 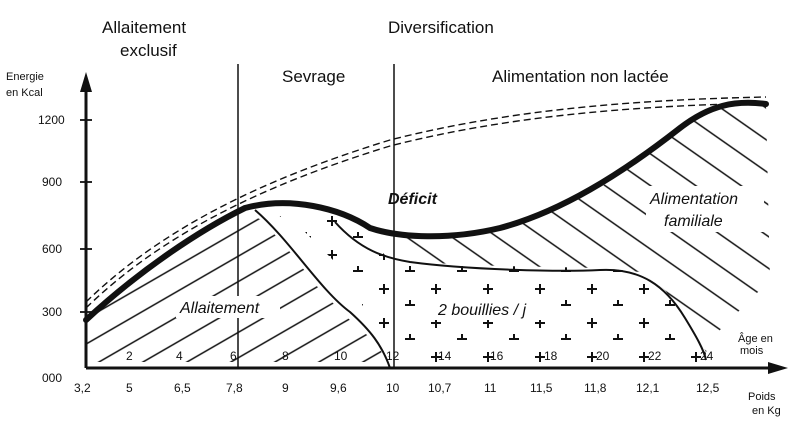 What do you see at coordinates (65, 249) in the screenshot?
I see `y-ticks: 1200 900 600 300 000` at bounding box center [65, 249].